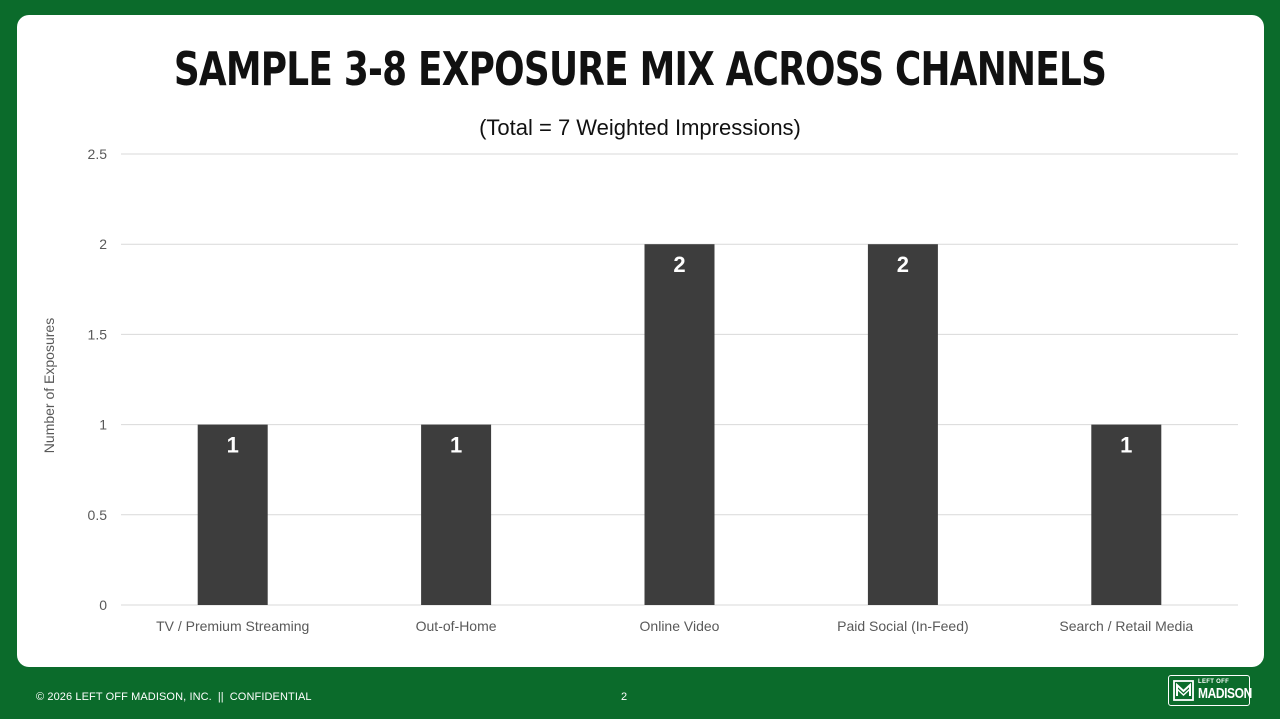  What do you see at coordinates (903, 626) in the screenshot?
I see `x-category-label: Paid Social (In-Feed)` at bounding box center [903, 626].